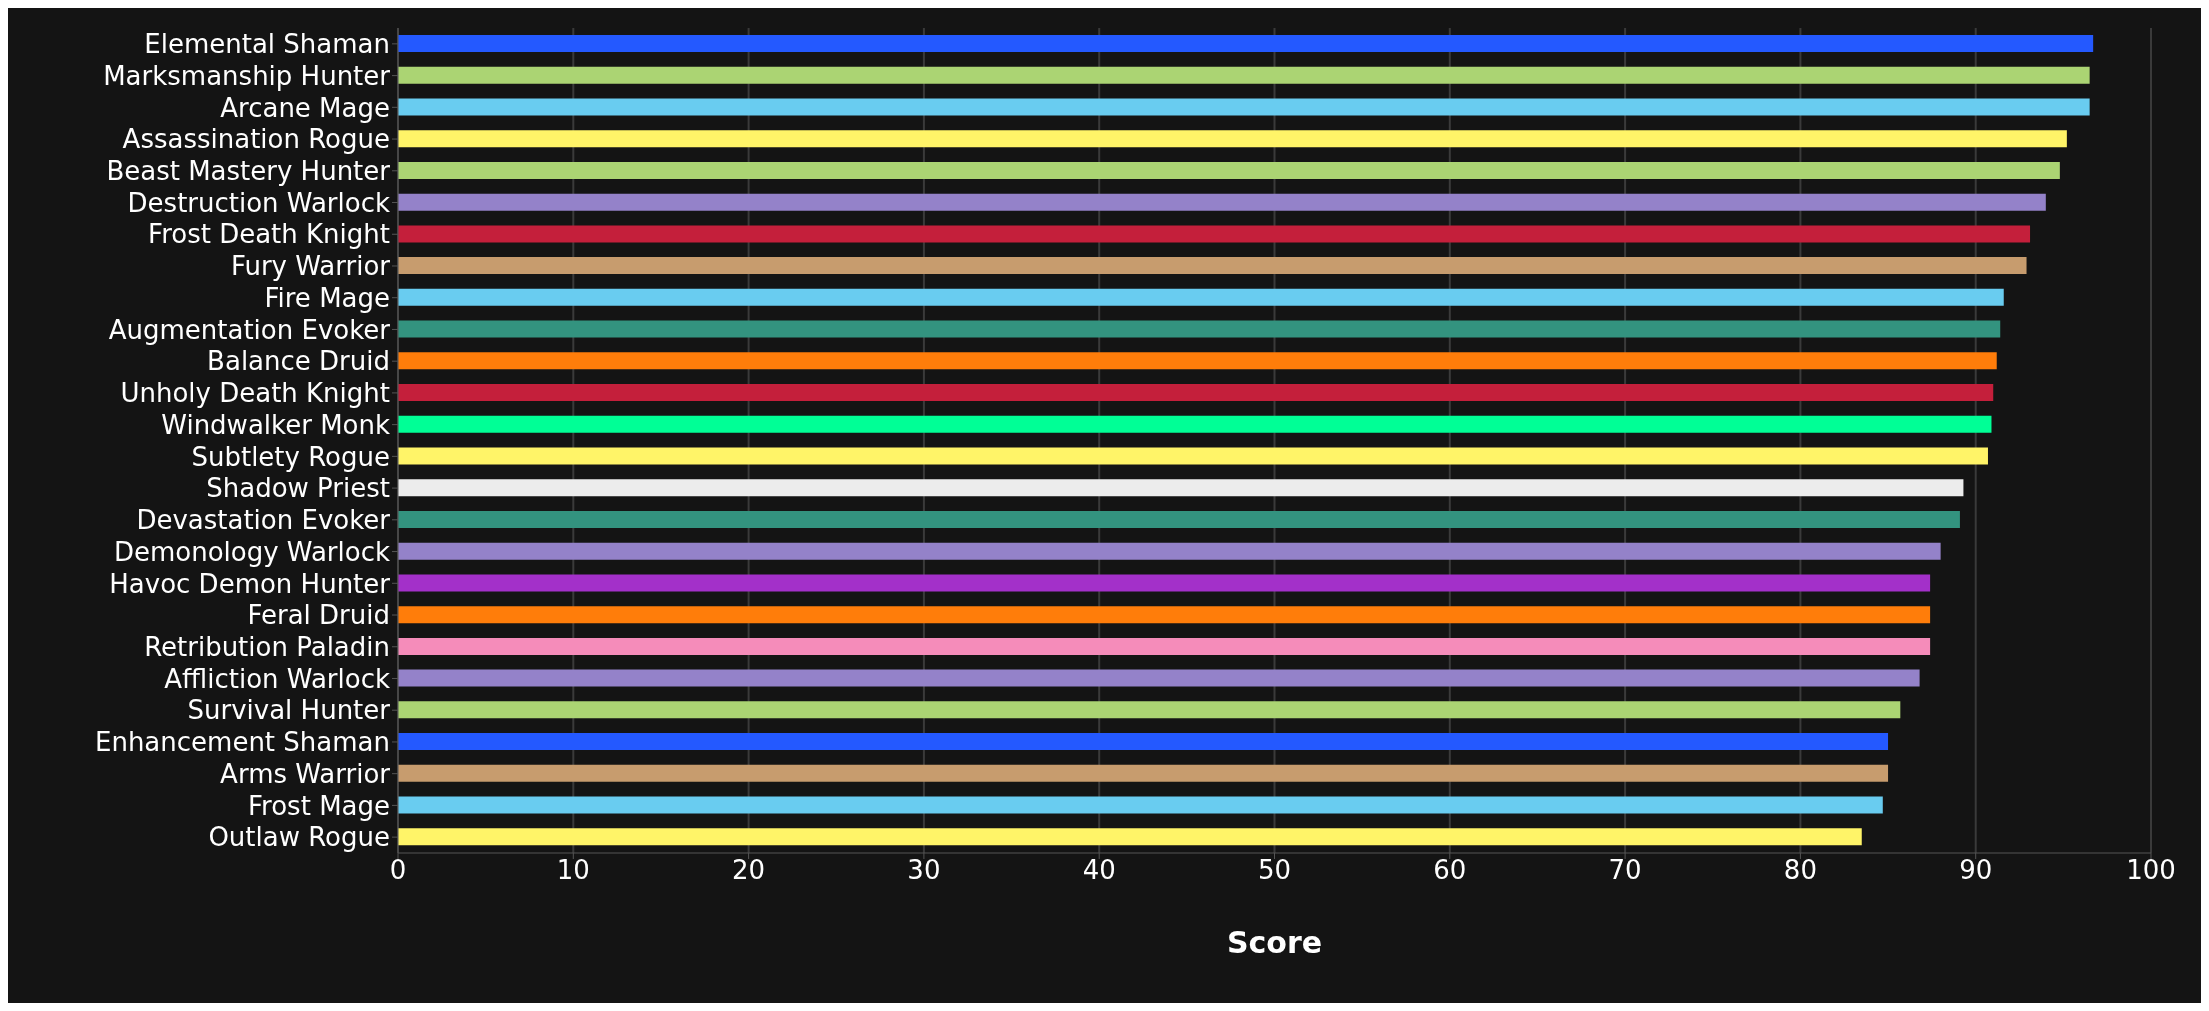 The image size is (2209, 1011). I want to click on y-tick-label: Unholy Death Knight, so click(255, 393).